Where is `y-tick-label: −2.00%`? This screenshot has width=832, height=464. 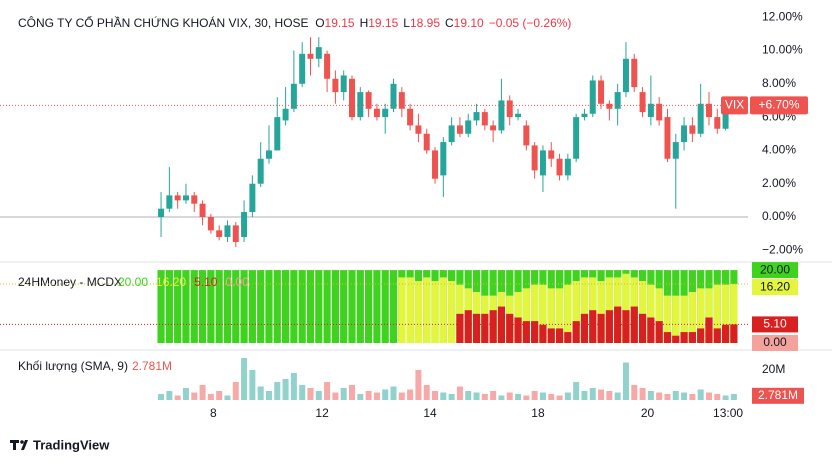
y-tick-label: −2.00% is located at coordinates (782, 250).